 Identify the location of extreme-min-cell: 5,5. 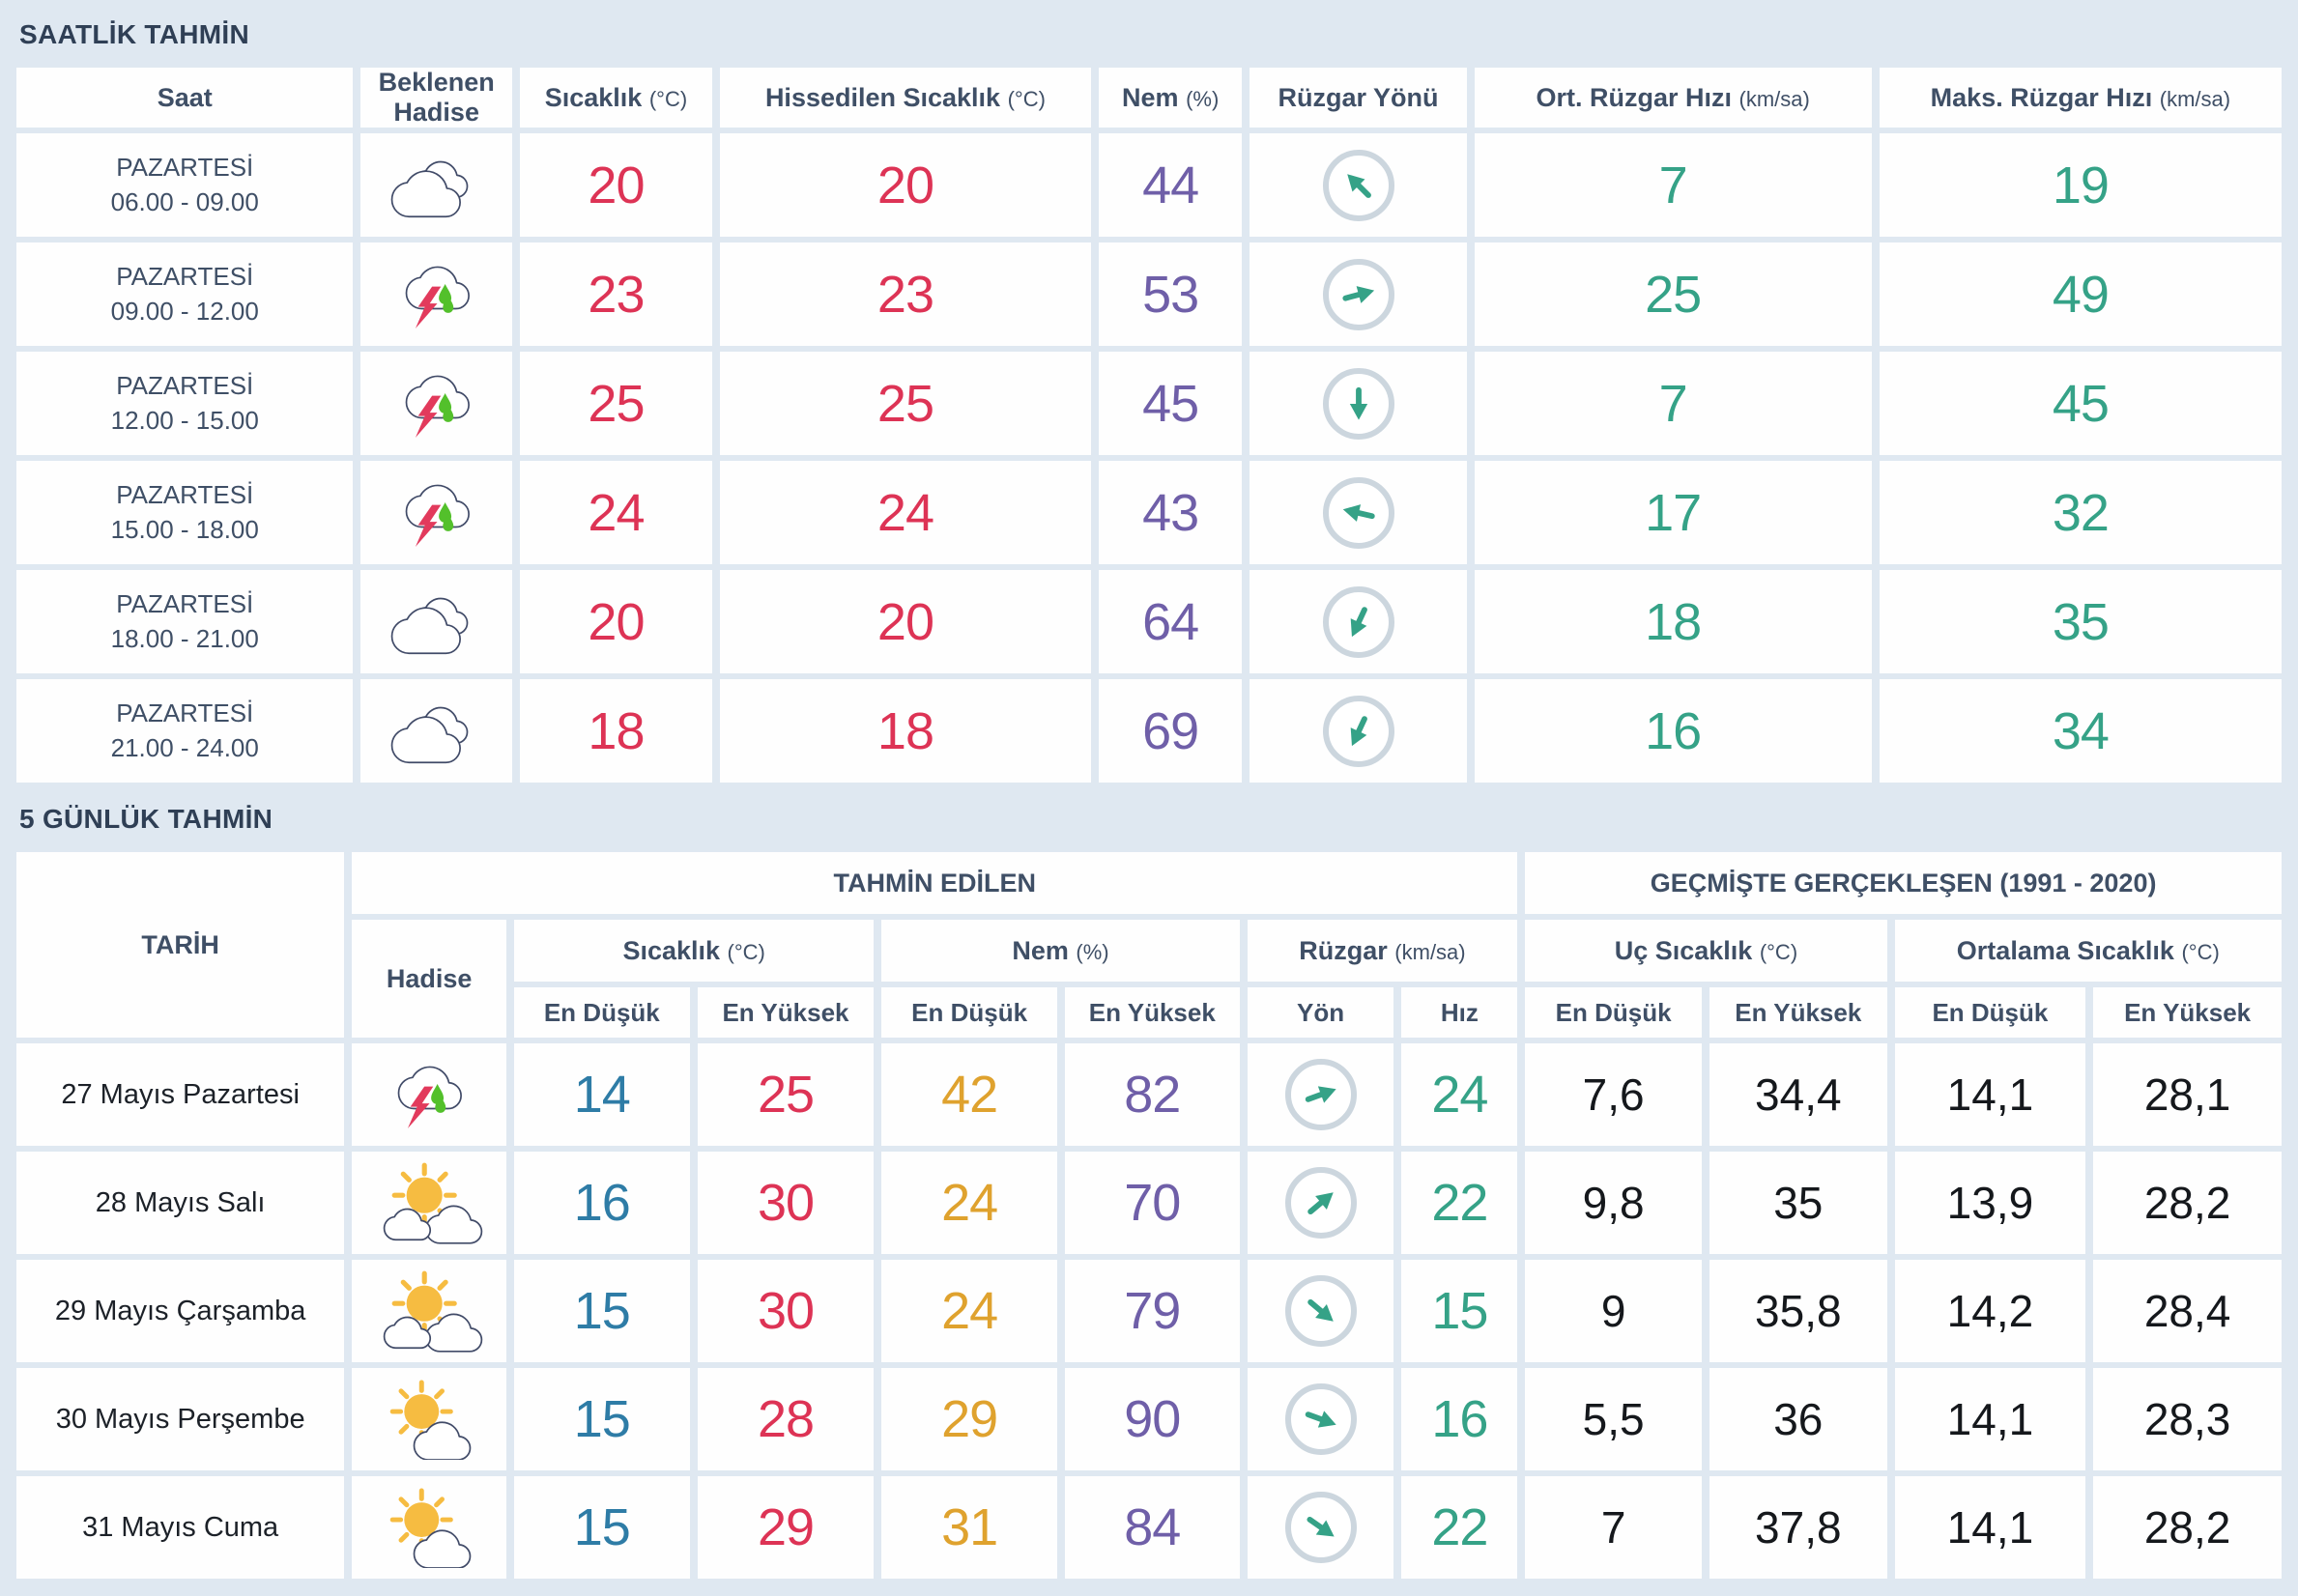
(1613, 1419).